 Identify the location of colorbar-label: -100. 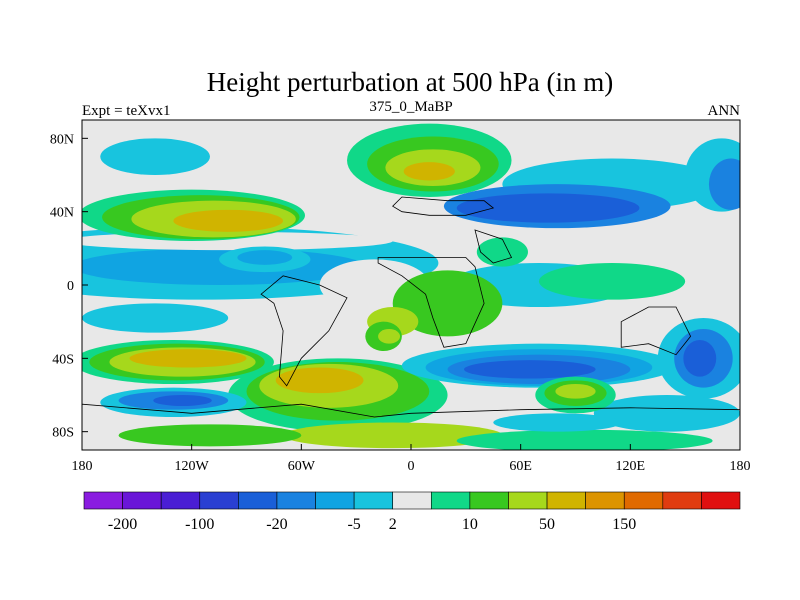
(199, 524).